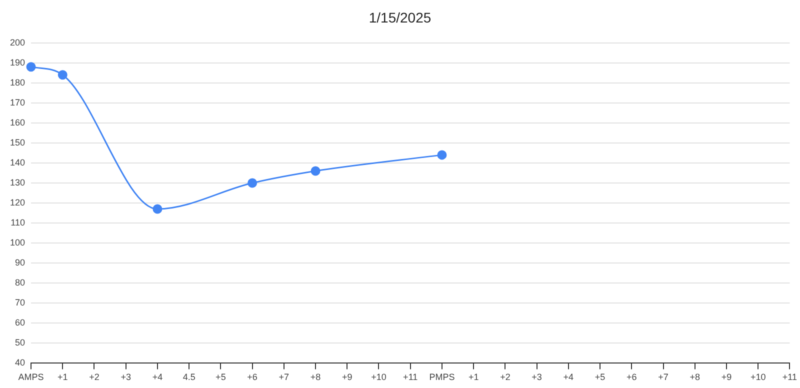 This screenshot has width=800, height=388. I want to click on y-tick-label: 170, so click(18, 102).